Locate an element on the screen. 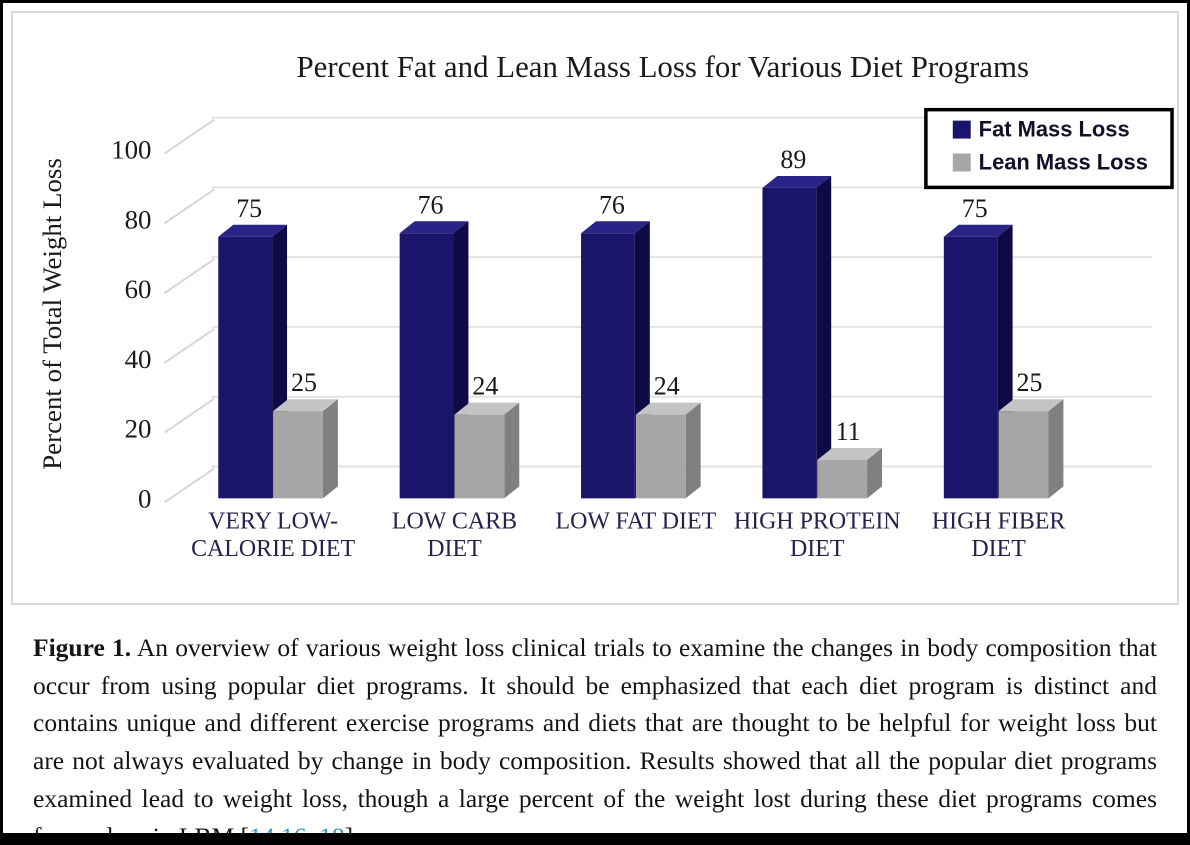 Image resolution: width=1190 pixels, height=845 pixels. svg-text: 89 is located at coordinates (793, 159).